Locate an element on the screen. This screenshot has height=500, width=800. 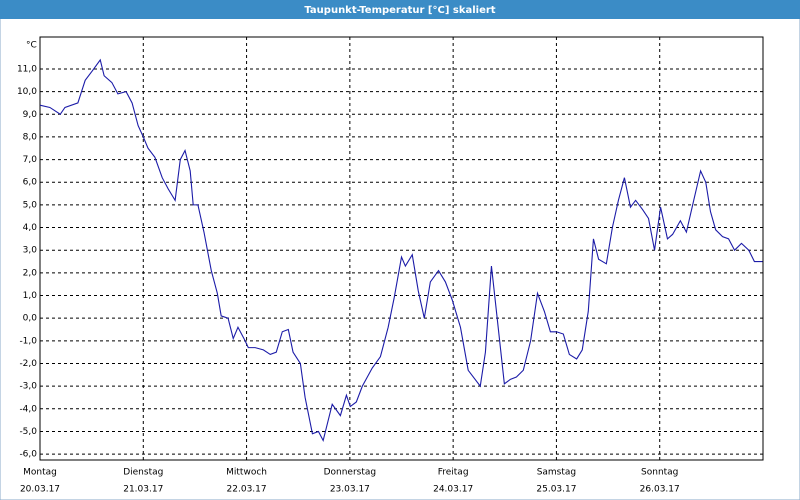
x-tick-date: 26.03.17 is located at coordinates (660, 490).